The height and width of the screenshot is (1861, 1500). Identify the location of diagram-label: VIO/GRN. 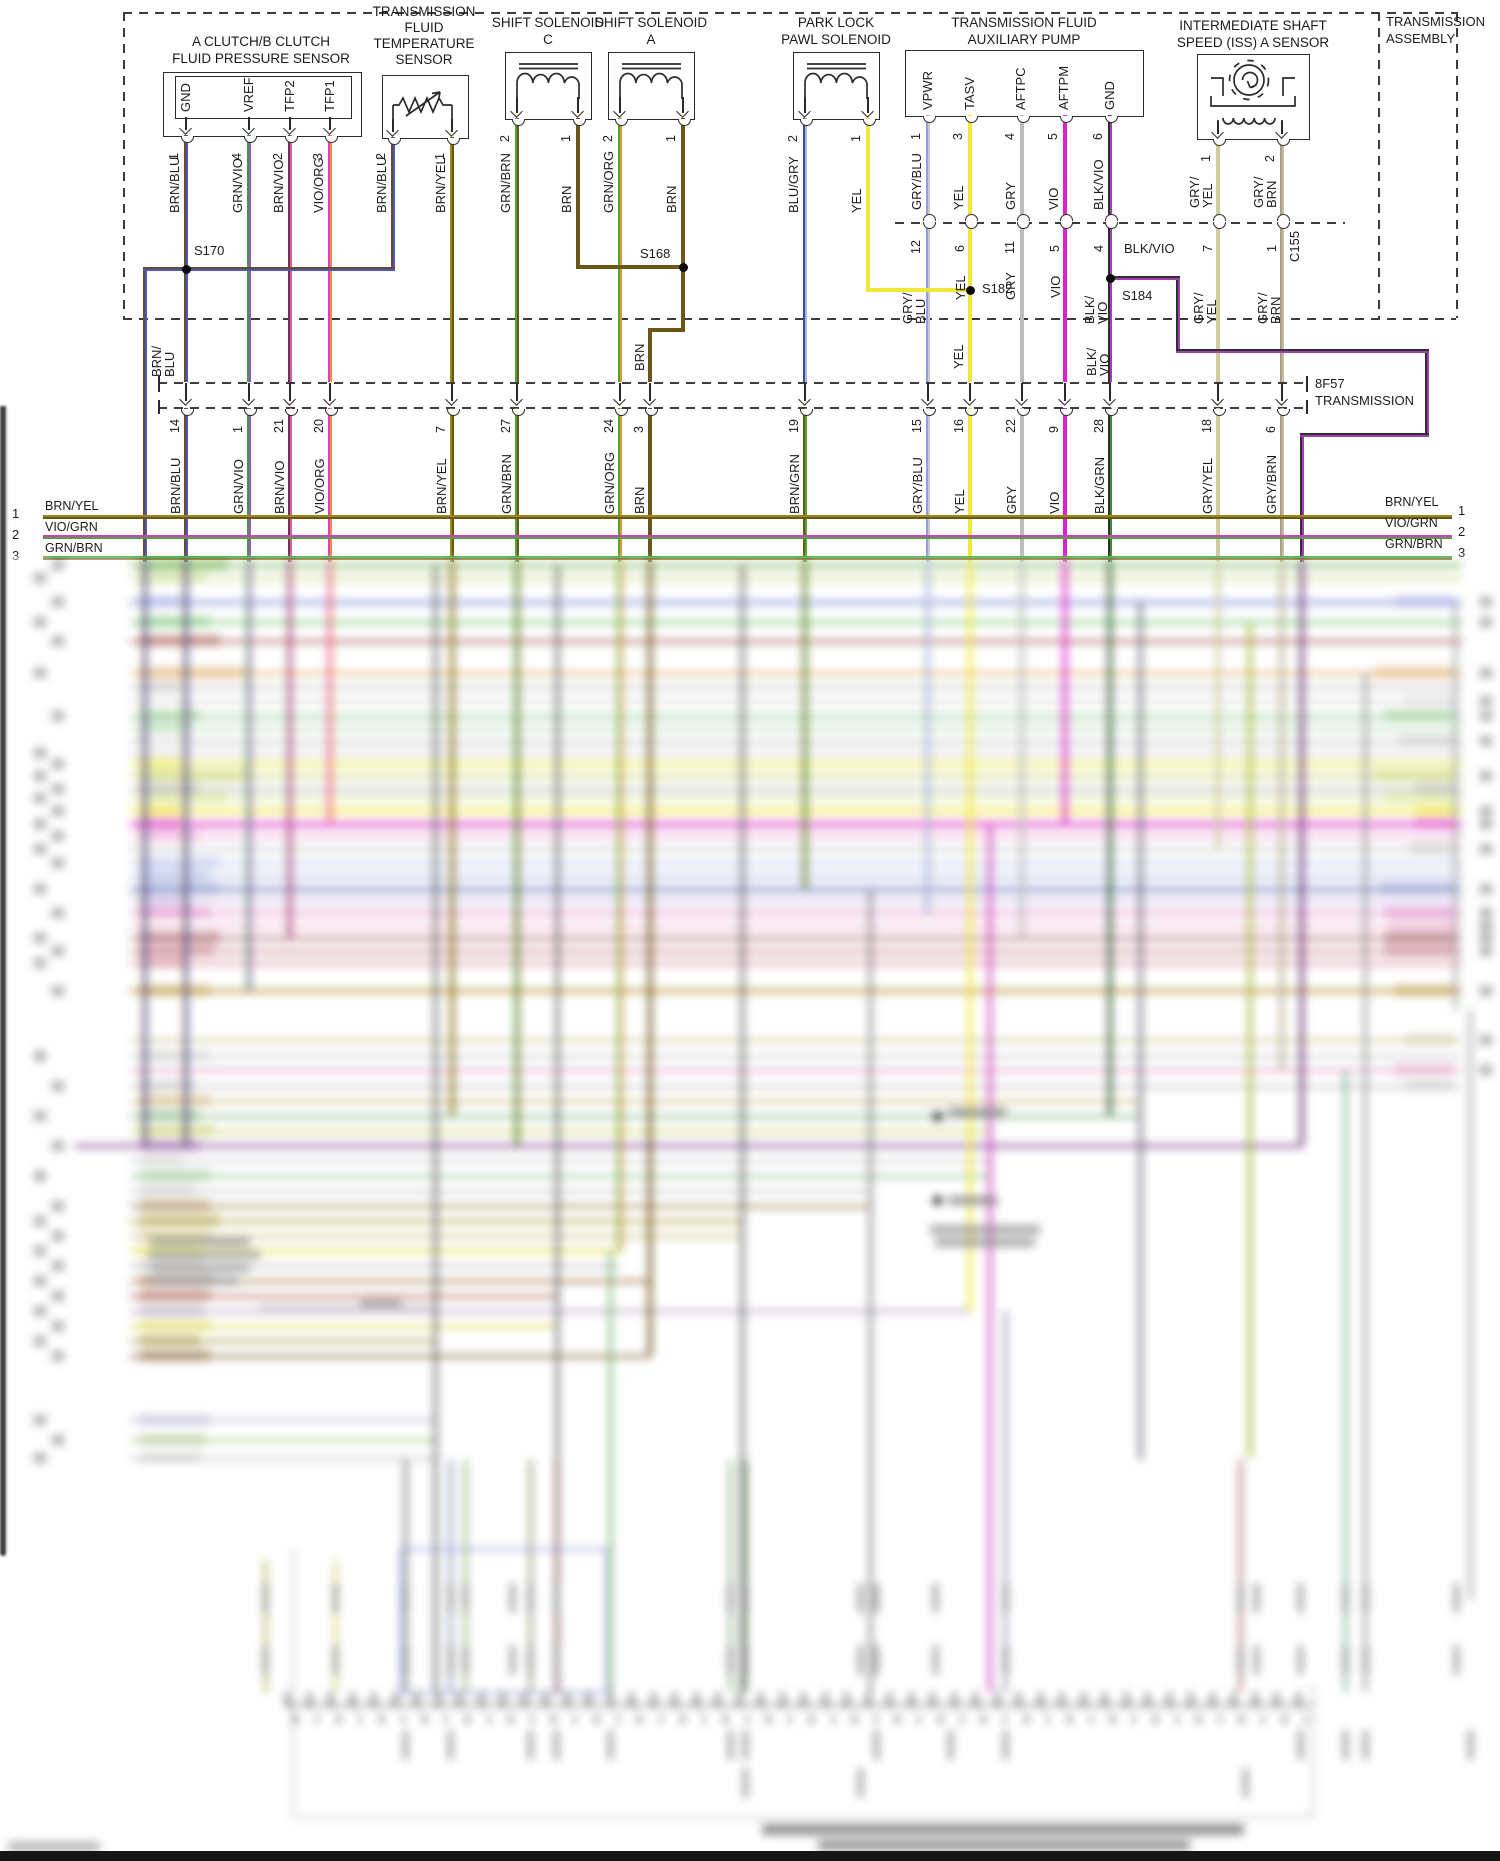
(71, 527).